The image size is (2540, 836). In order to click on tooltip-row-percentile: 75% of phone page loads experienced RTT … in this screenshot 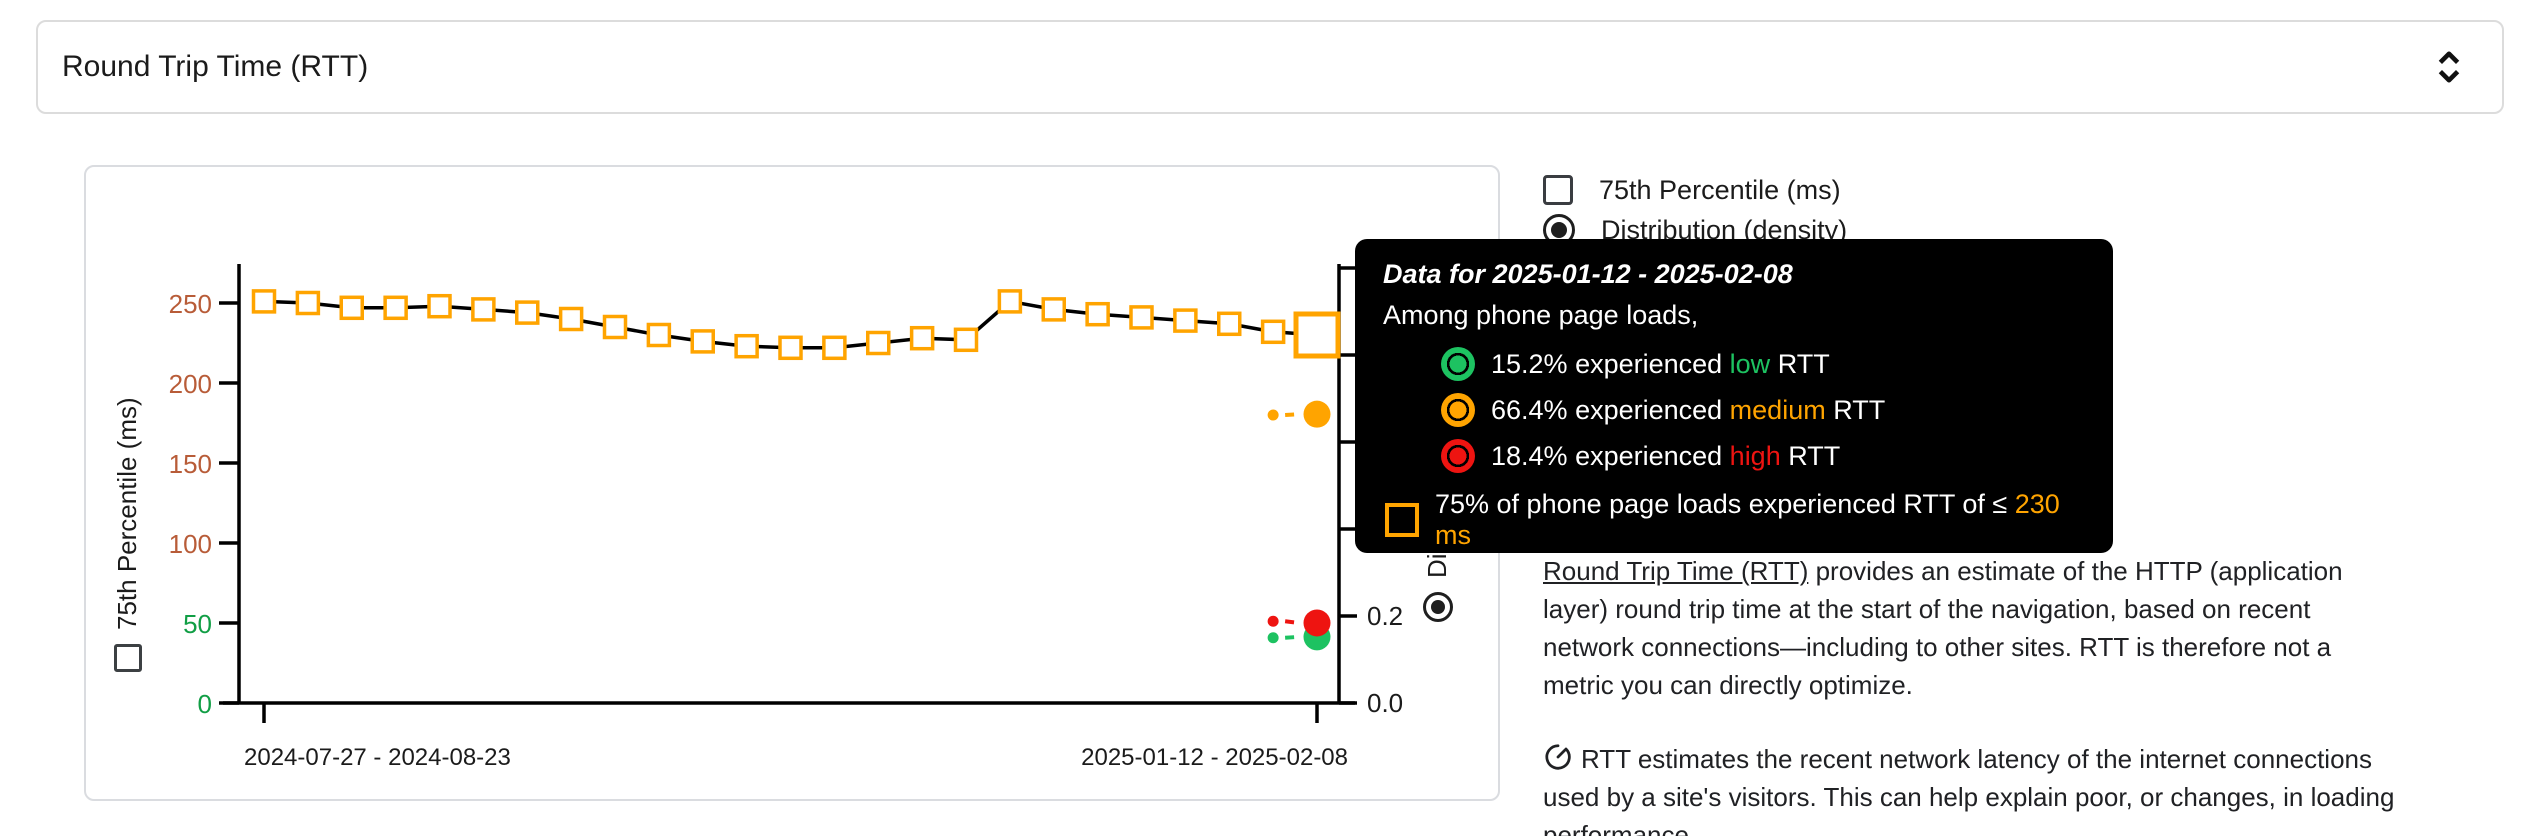, I will do `click(1735, 520)`.